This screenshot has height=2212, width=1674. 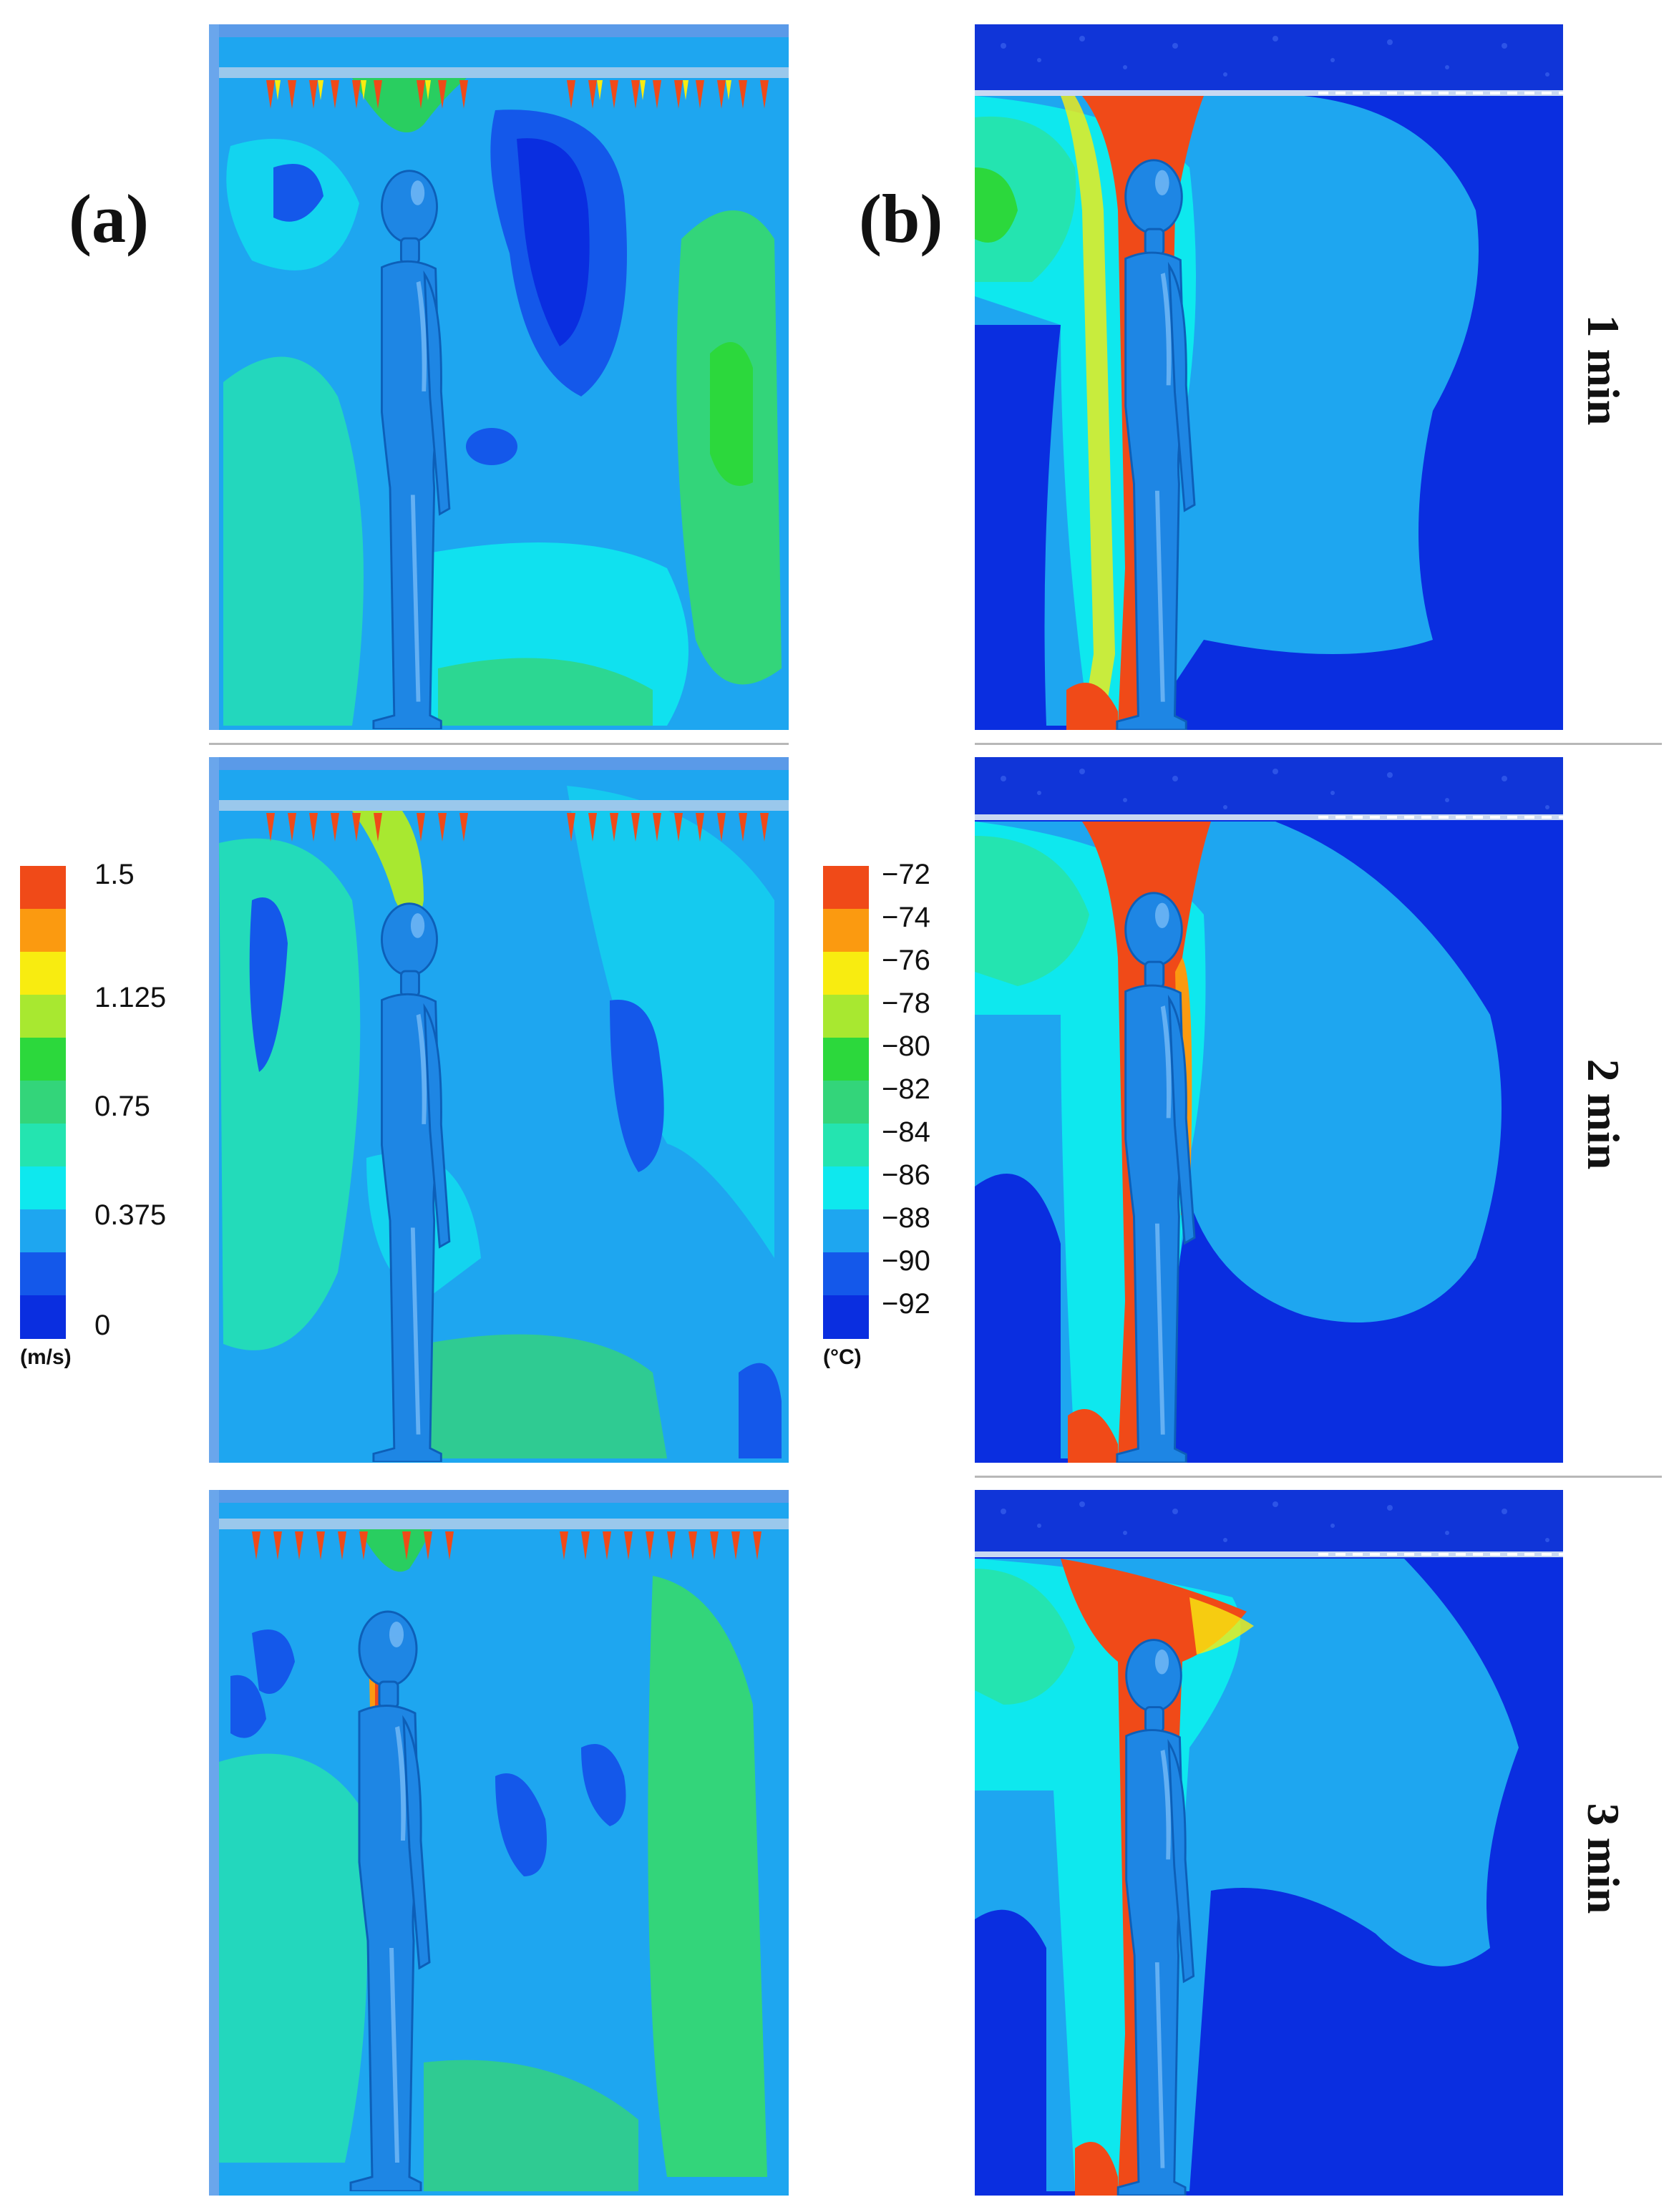 I want to click on velocity-panel-1min, so click(x=499, y=377).